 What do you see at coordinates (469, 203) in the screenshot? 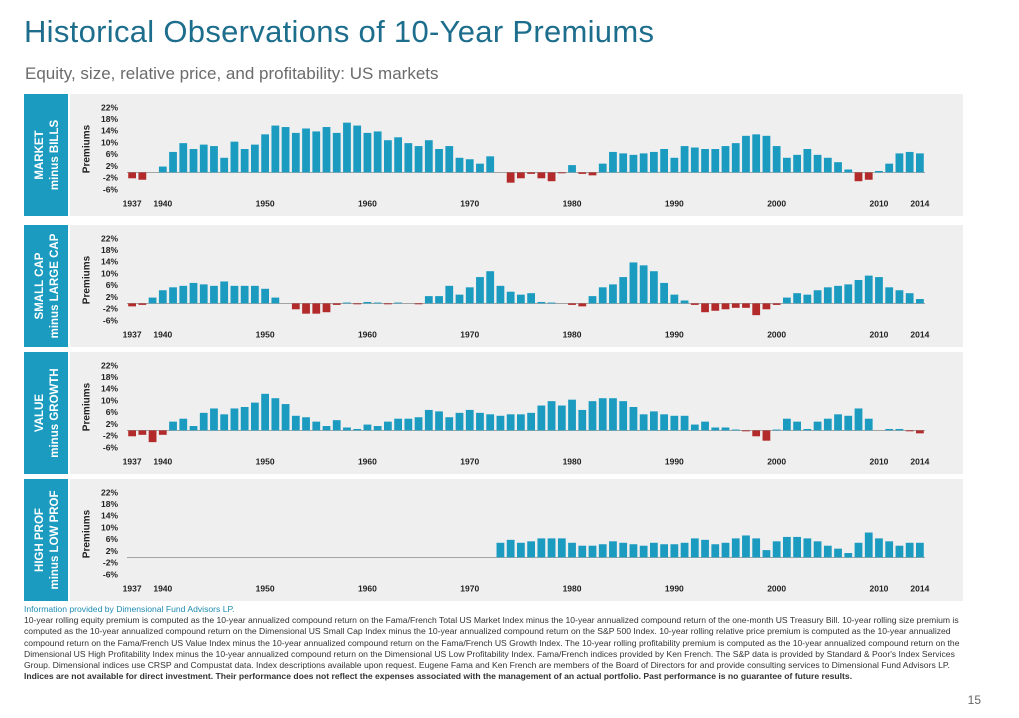
I see `x-tick-label: 1970` at bounding box center [469, 203].